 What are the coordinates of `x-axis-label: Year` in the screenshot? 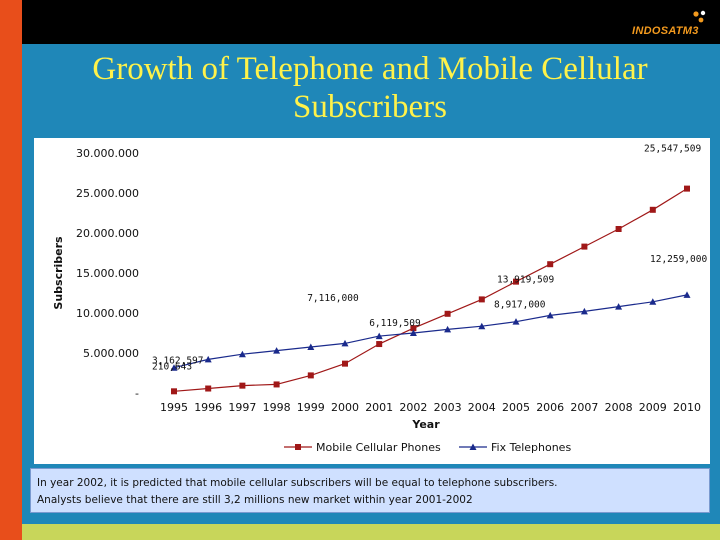 It's located at (425, 424).